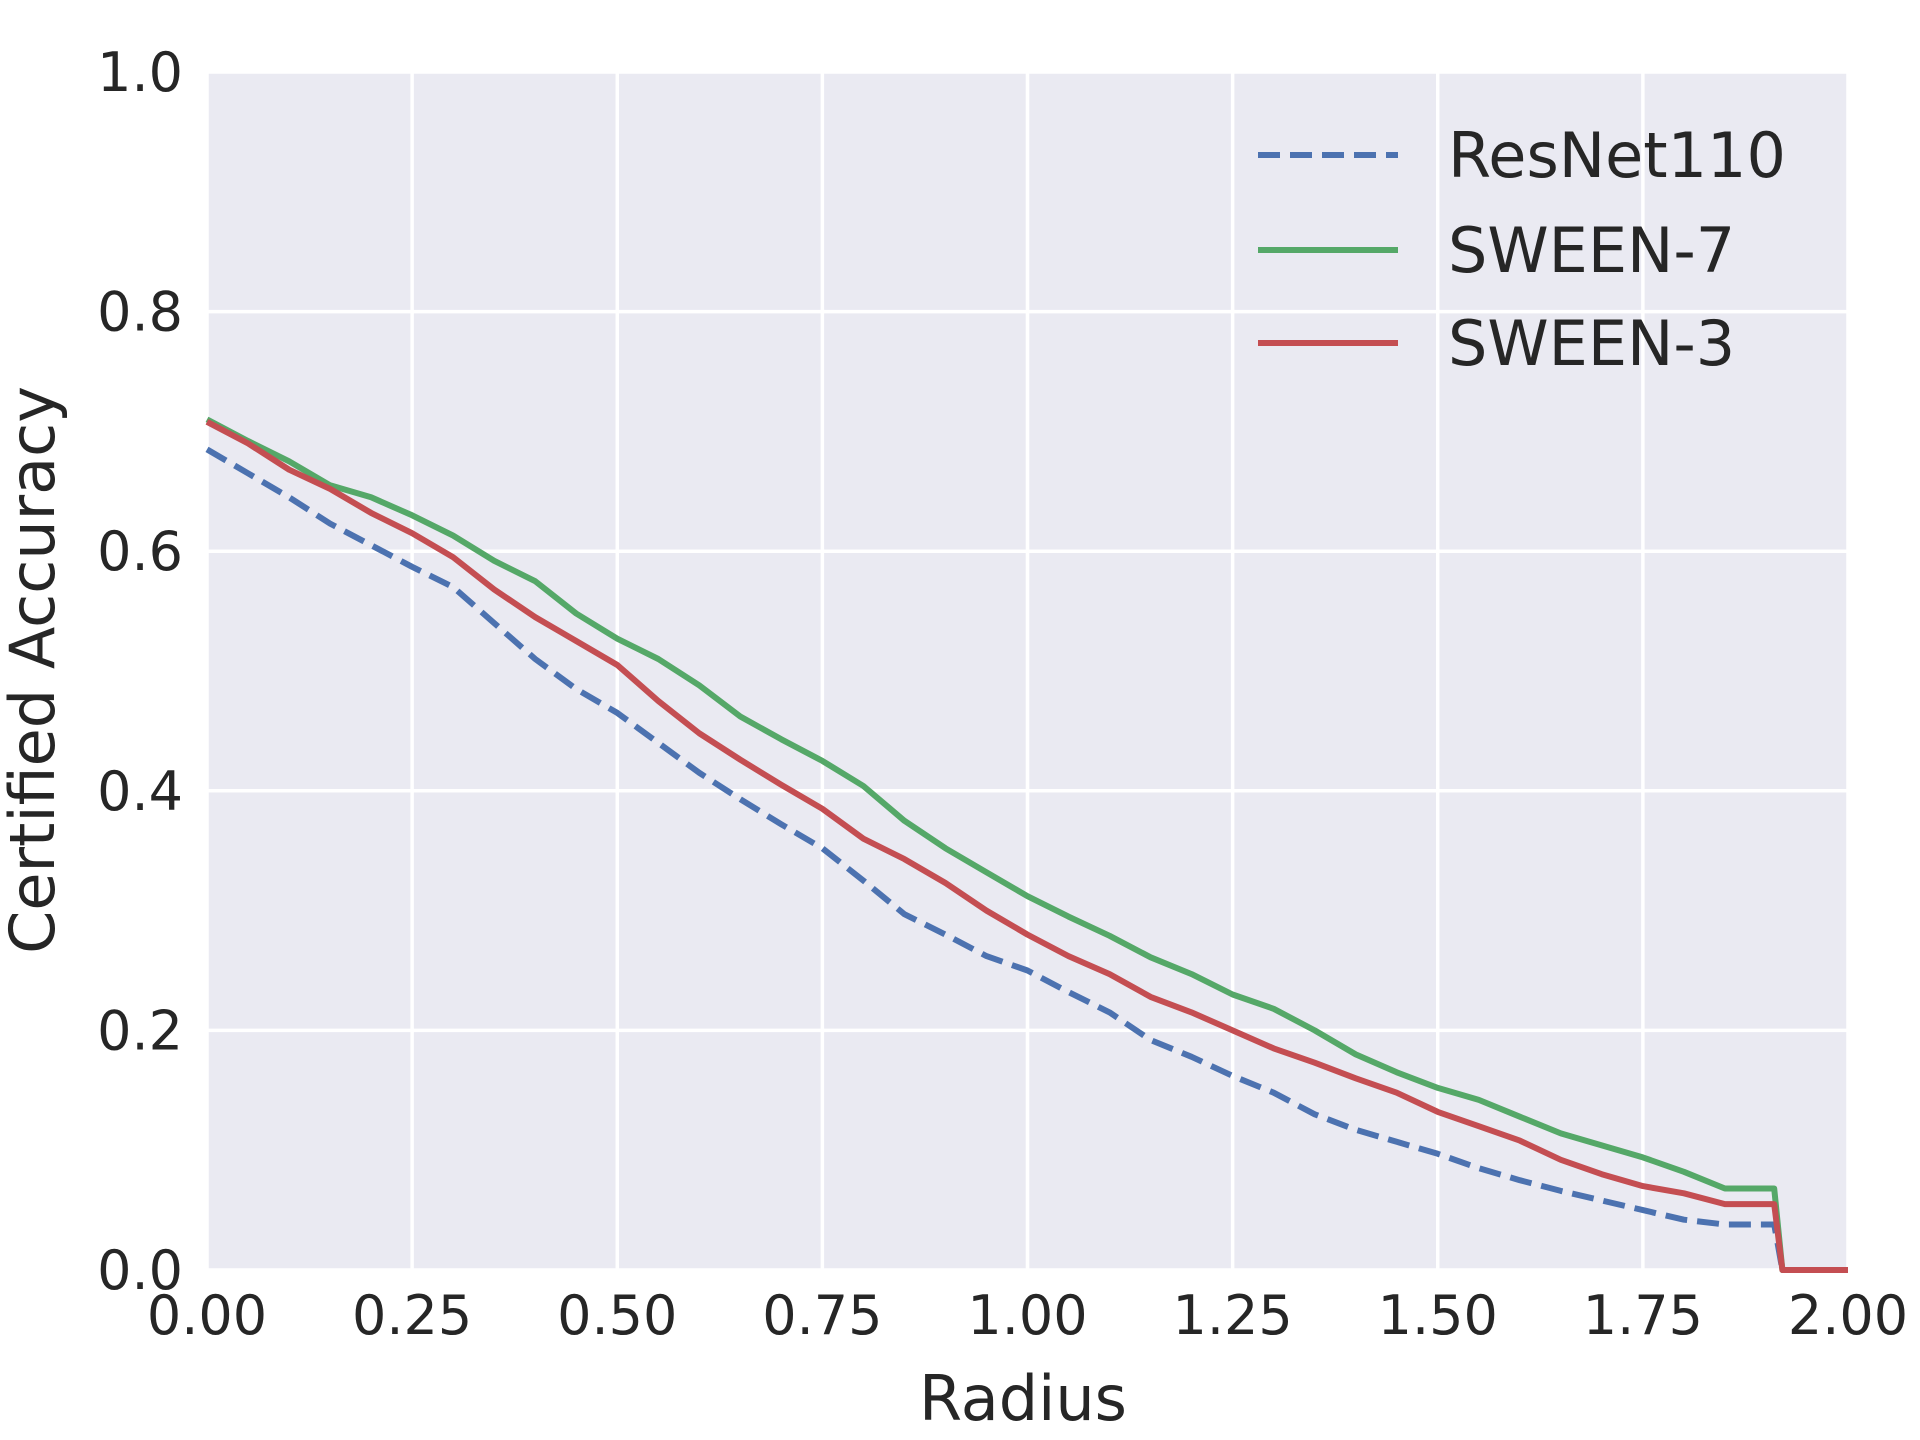 The width and height of the screenshot is (1920, 1440). I want to click on x-tick-labels: 0.00 0.25 0.50 0.75 1.00 1.25 1.50 1.75 2.00, so click(1027, 1315).